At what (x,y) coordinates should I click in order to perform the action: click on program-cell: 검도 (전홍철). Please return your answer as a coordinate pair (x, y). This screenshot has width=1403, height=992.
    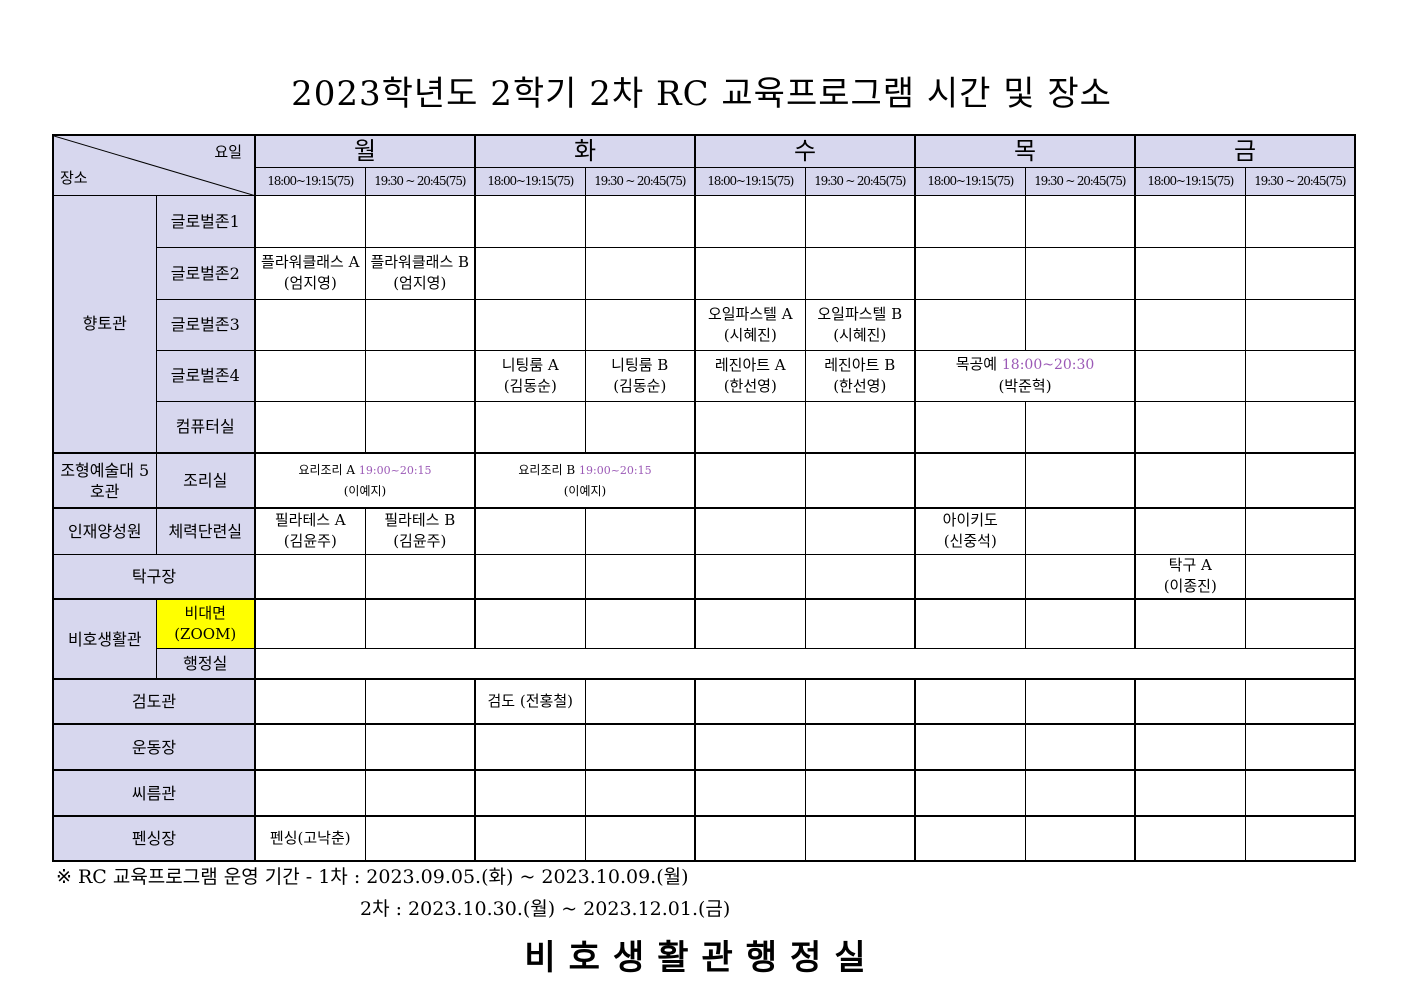
    Looking at the image, I should click on (530, 701).